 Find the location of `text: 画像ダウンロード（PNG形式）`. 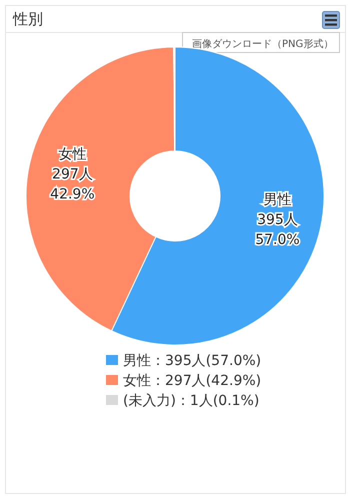

text: 画像ダウンロード（PNG形式） is located at coordinates (263, 44).